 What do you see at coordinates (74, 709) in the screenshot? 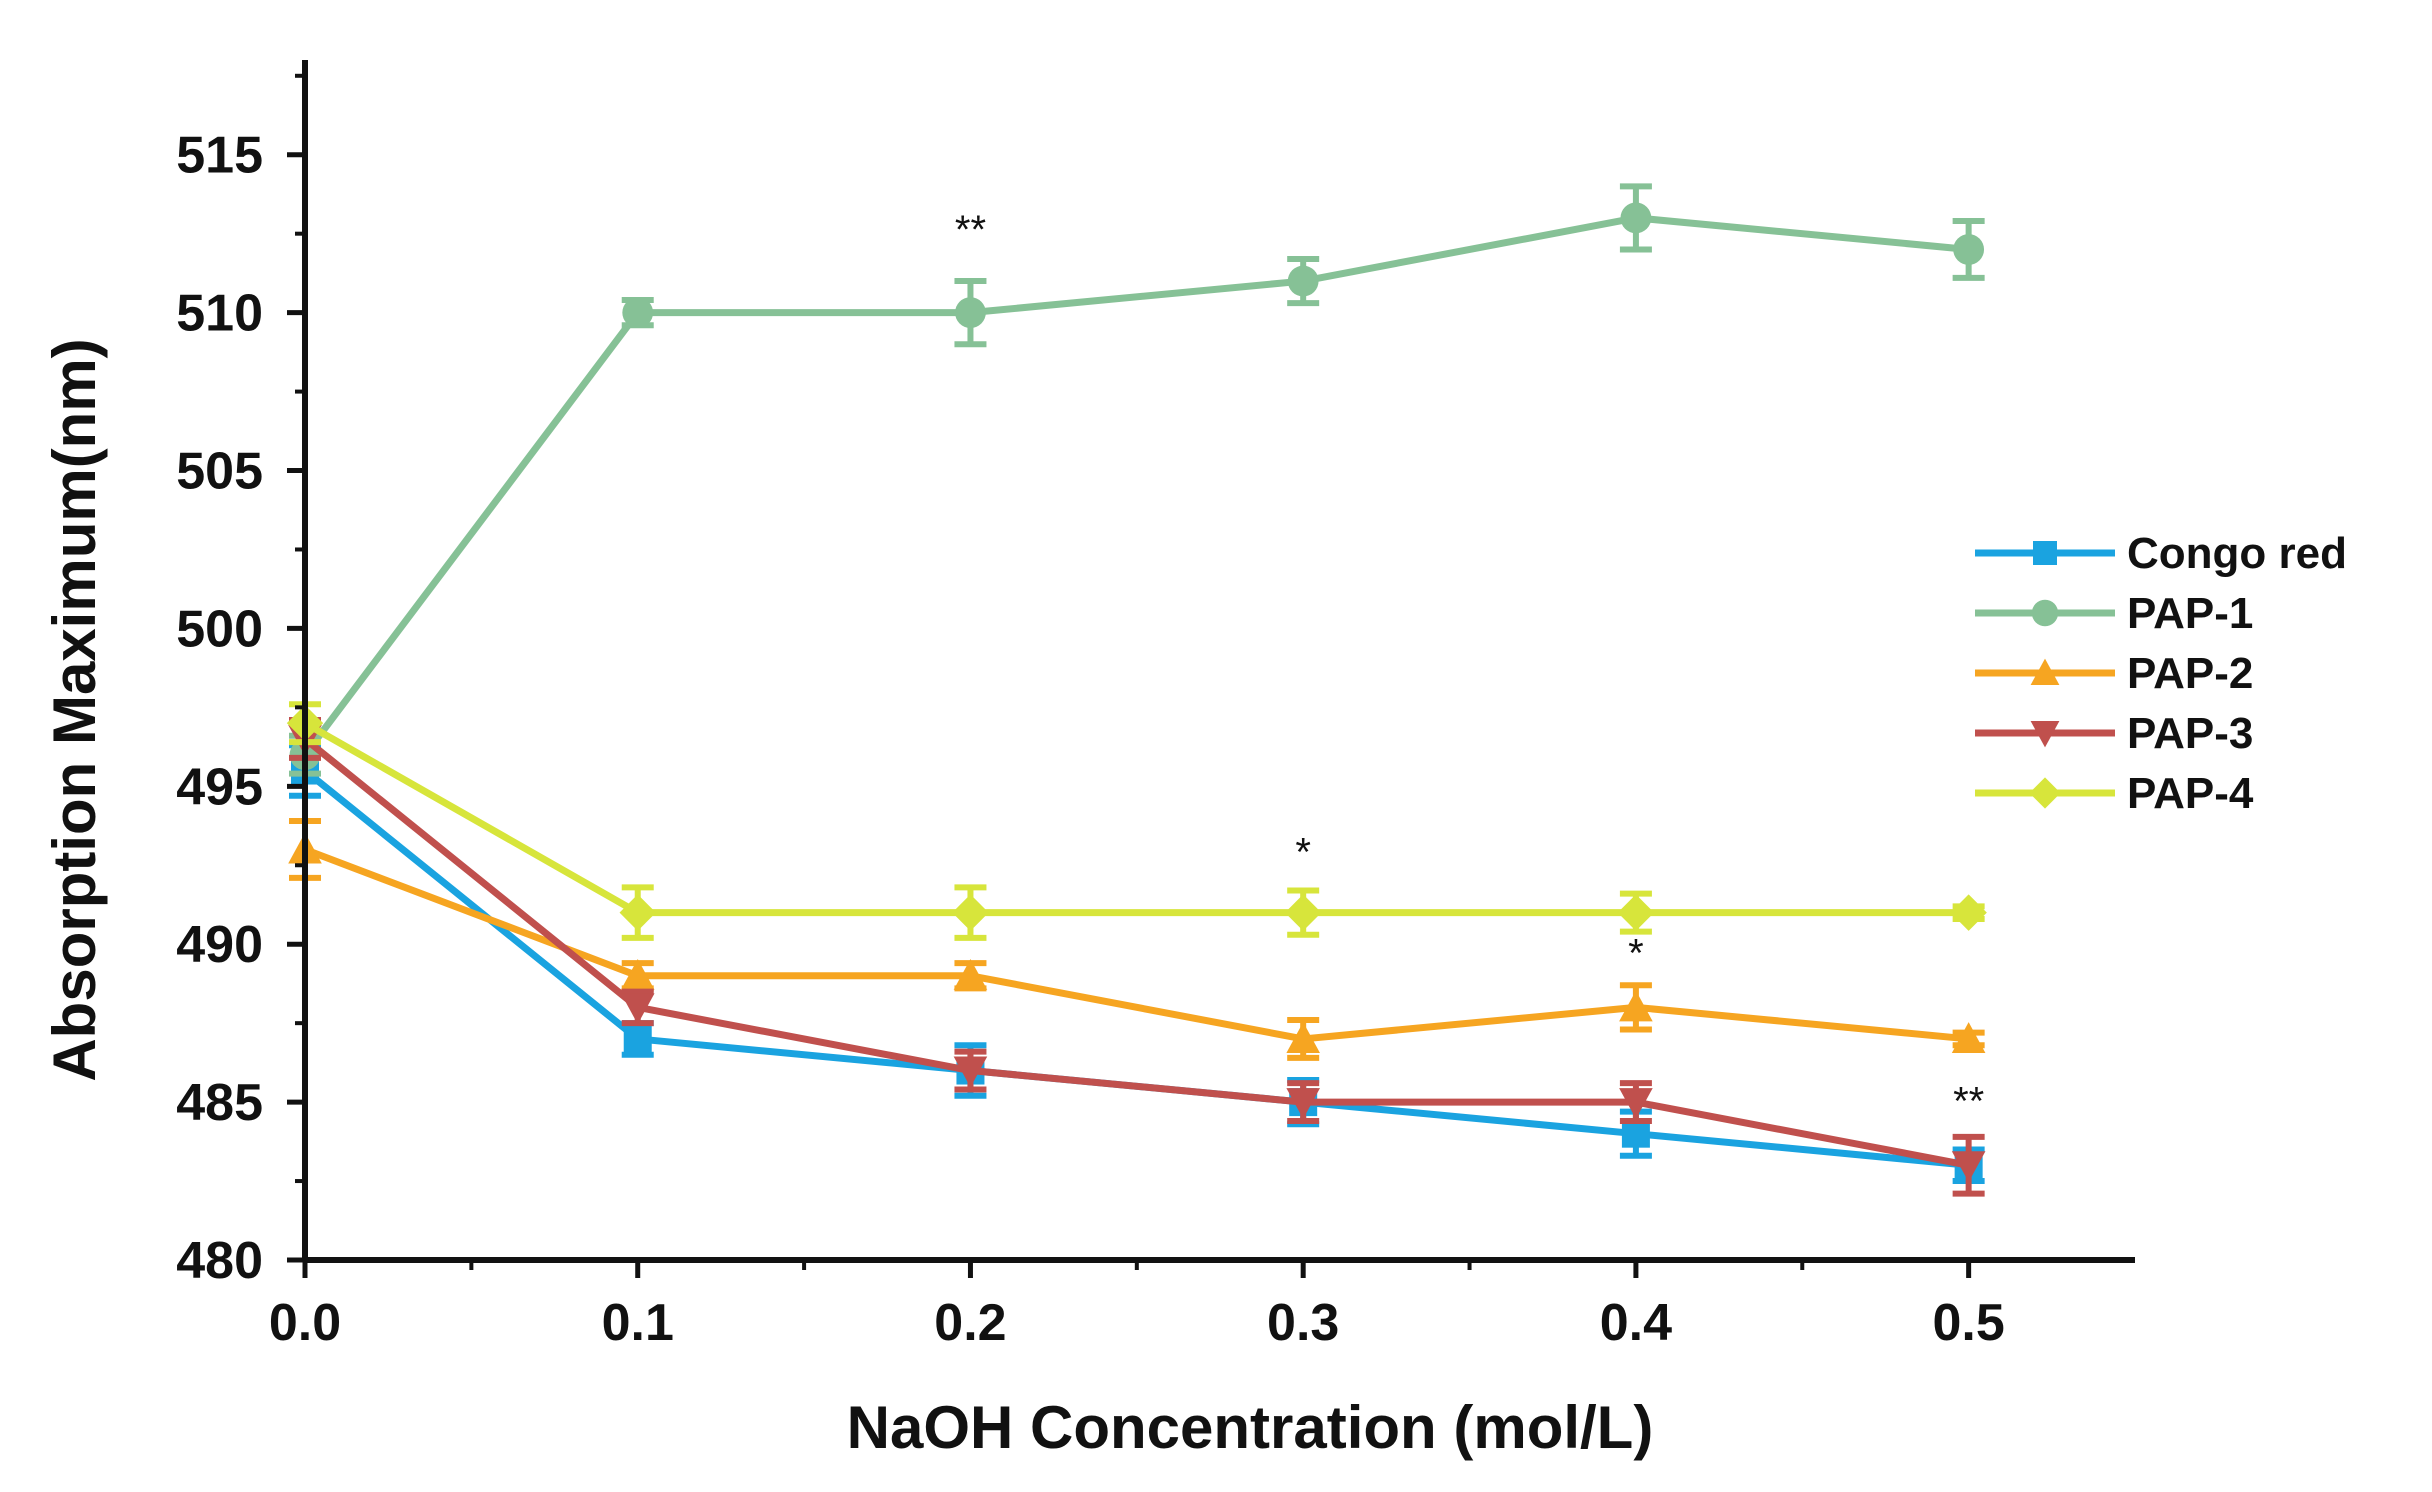
I see `y-axis-title: Absorption Maximum(nm)` at bounding box center [74, 709].